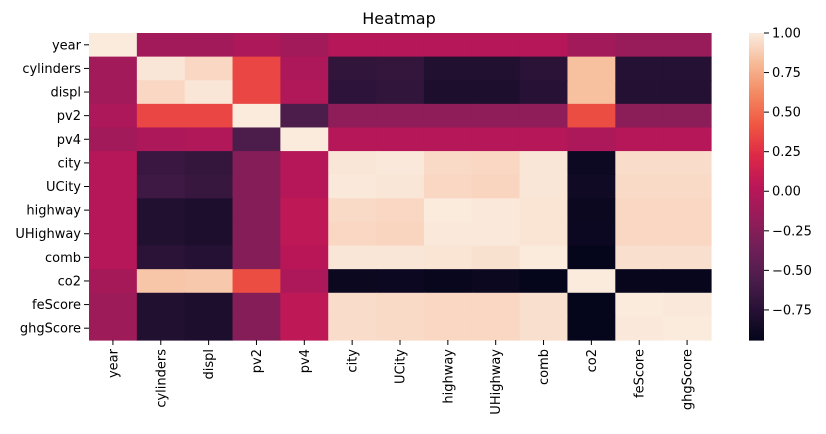  Describe the element at coordinates (65, 93) in the screenshot. I see `y-tick-label: displ` at that location.